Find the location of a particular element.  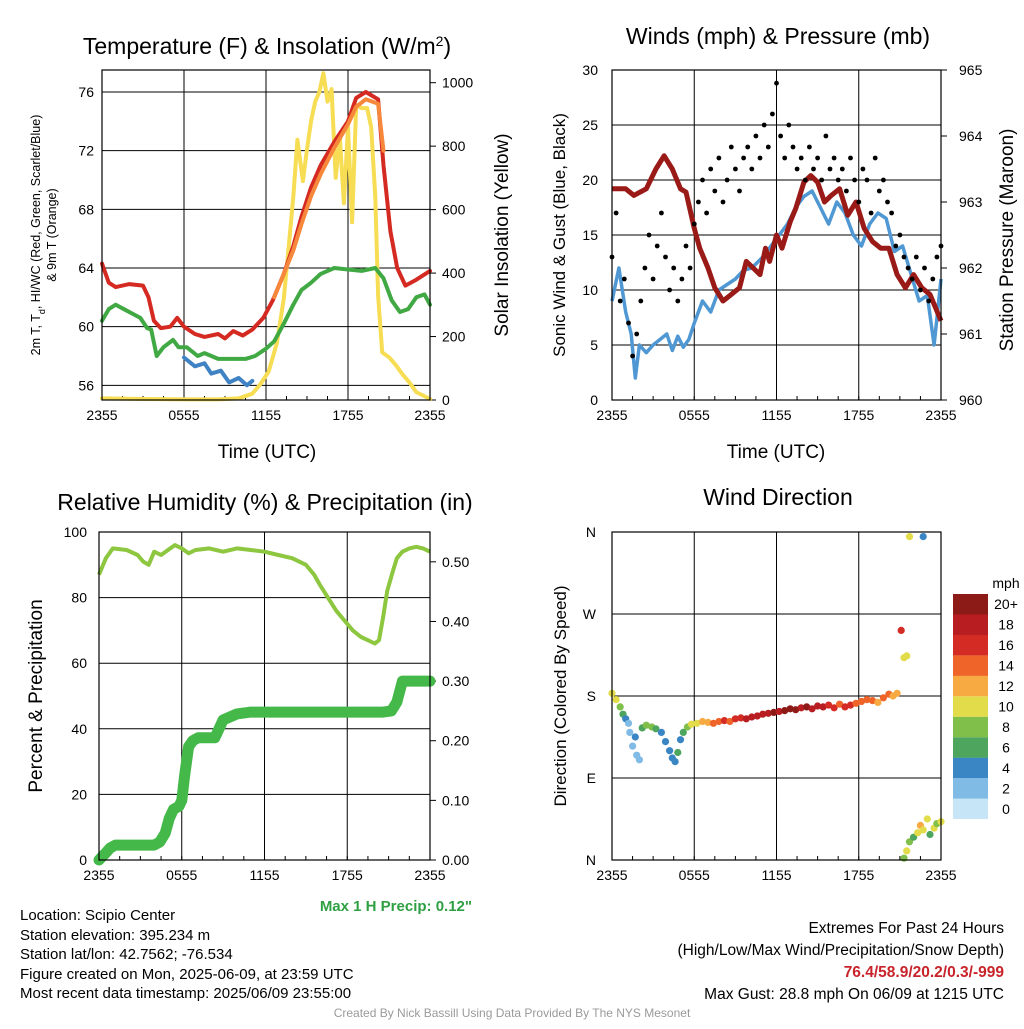

y-tick-label-left: N is located at coordinates (591, 860).